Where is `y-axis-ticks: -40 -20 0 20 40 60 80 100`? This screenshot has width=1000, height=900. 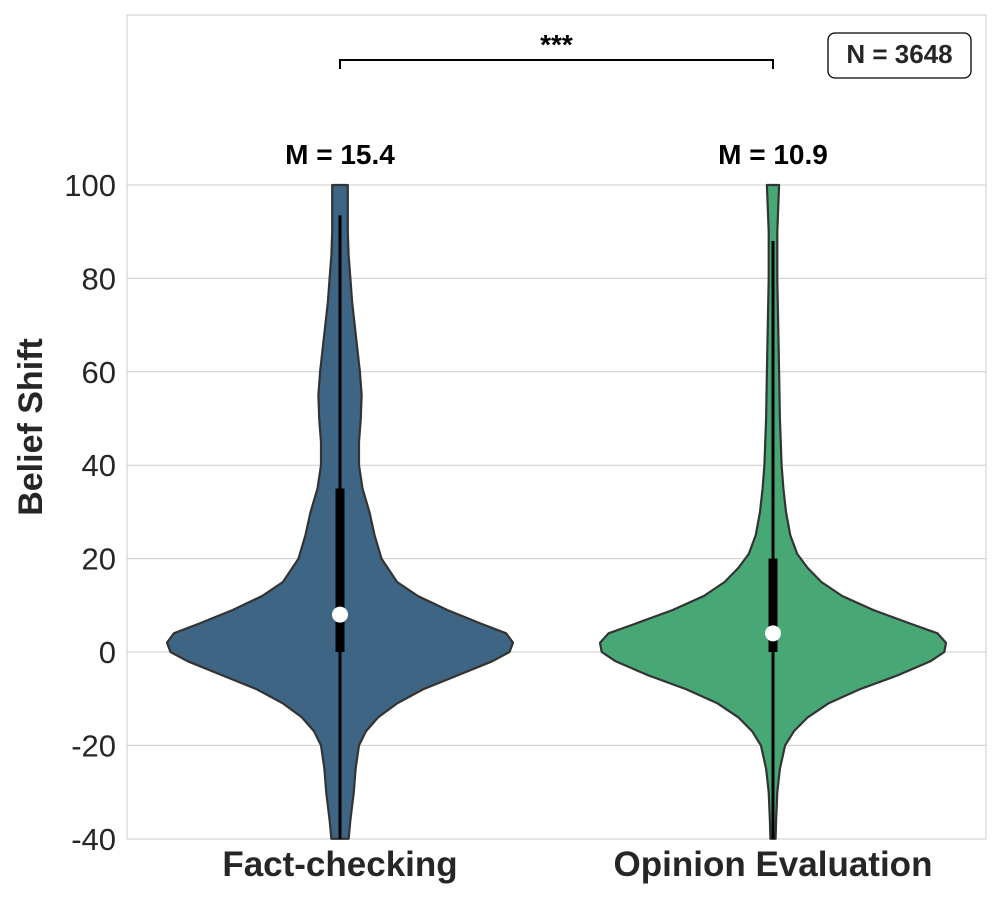
y-axis-ticks: -40 -20 0 20 40 60 80 100 is located at coordinates (90, 512).